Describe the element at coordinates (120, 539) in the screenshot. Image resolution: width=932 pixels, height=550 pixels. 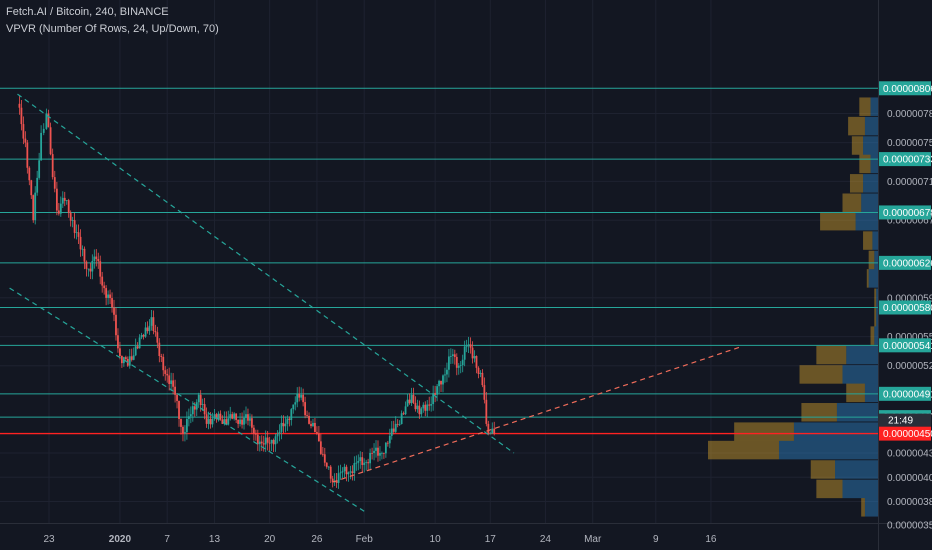
I see `x-tick-label: 2020` at that location.